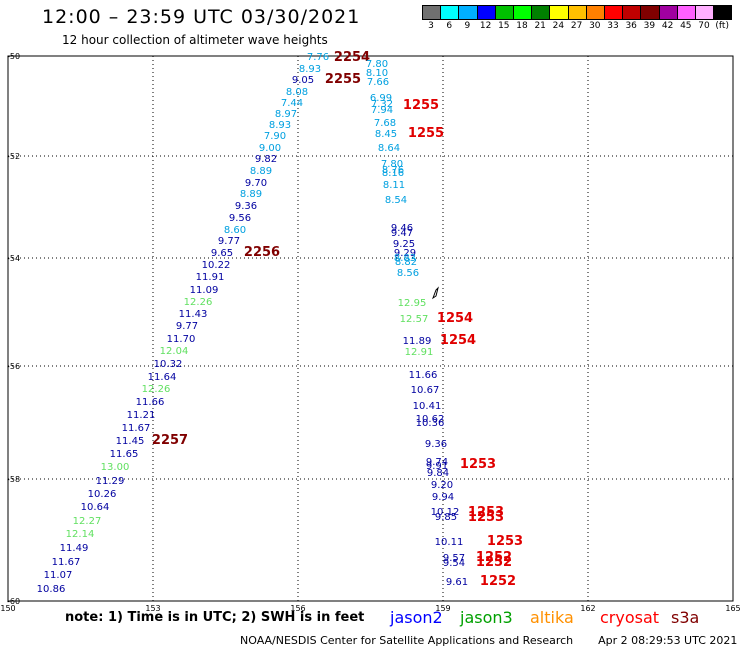 The height and width of the screenshot is (650, 740). Describe the element at coordinates (552, 617) in the screenshot. I see `satellite-altika: altika` at that location.